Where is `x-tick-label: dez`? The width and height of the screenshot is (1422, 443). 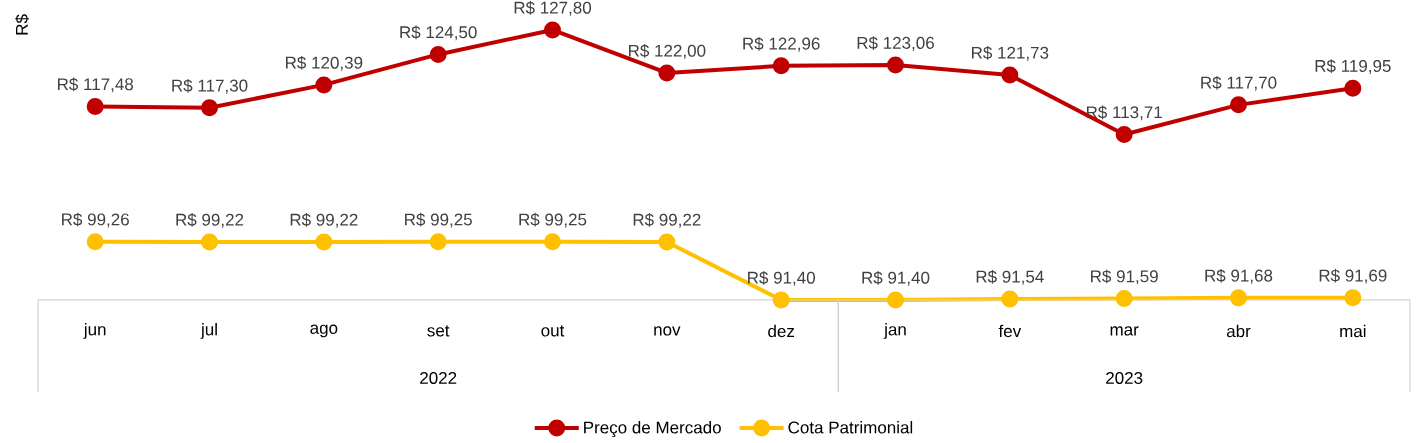
x-tick-label: dez is located at coordinates (781, 331).